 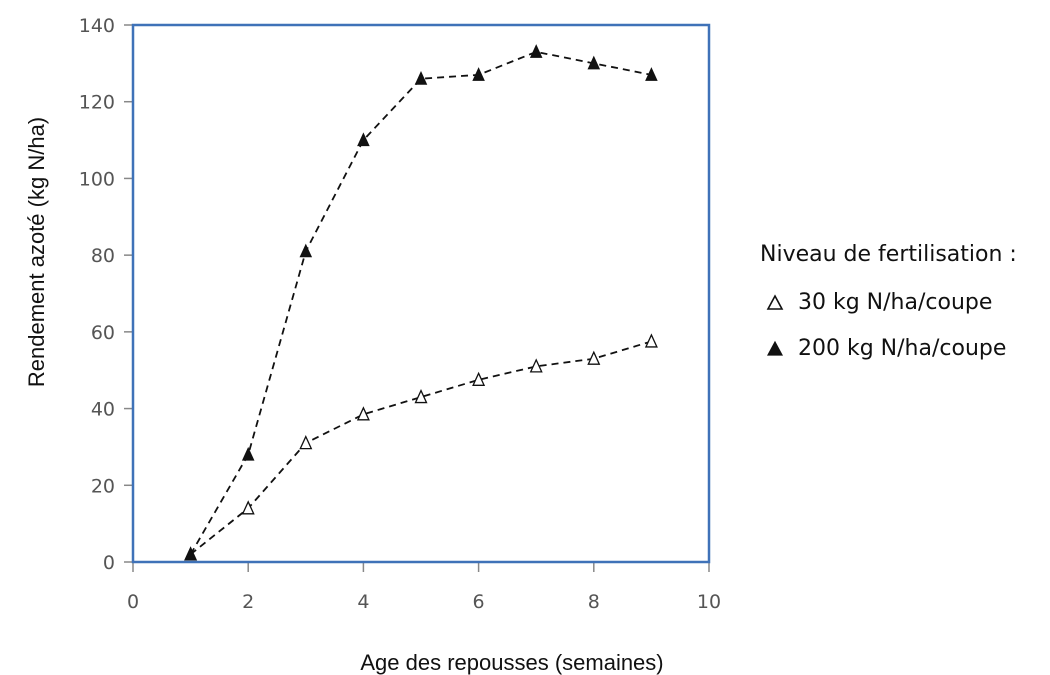 What do you see at coordinates (511, 662) in the screenshot?
I see `x-axis-label: Age des repousses (semaines)` at bounding box center [511, 662].